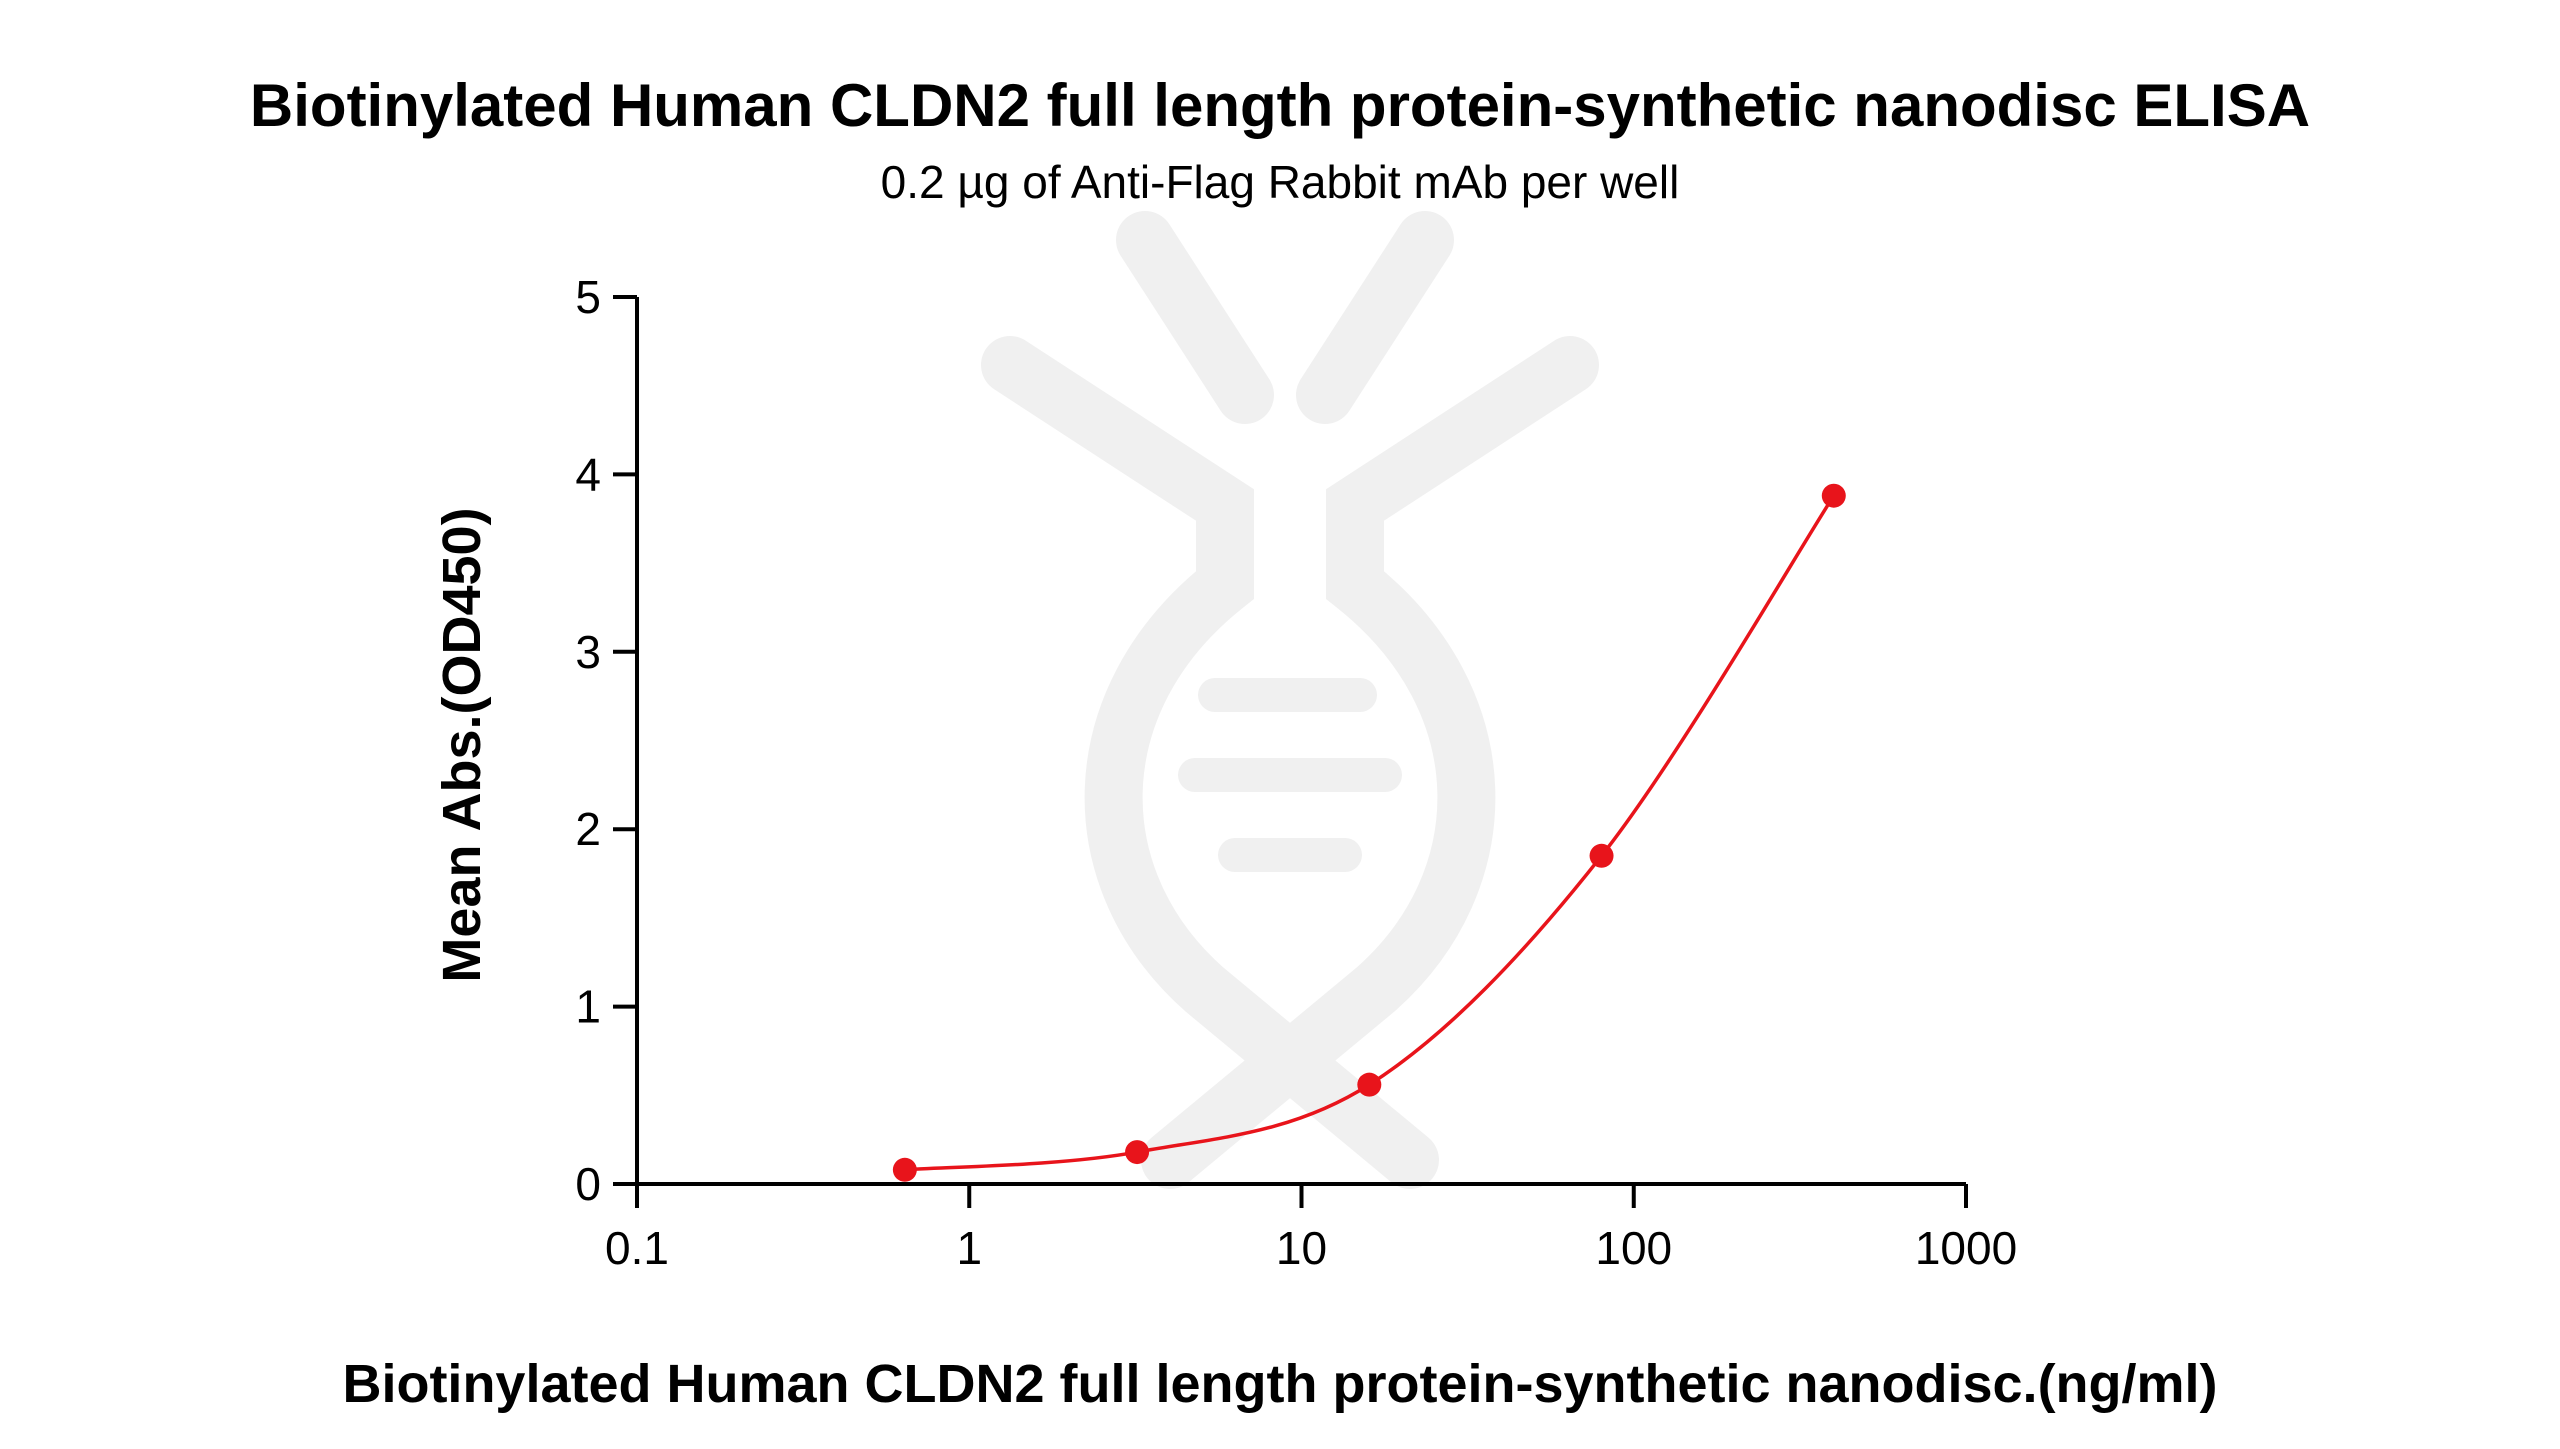 This screenshot has width=2560, height=1449. I want to click on y-tick-label: 0, so click(588, 1184).